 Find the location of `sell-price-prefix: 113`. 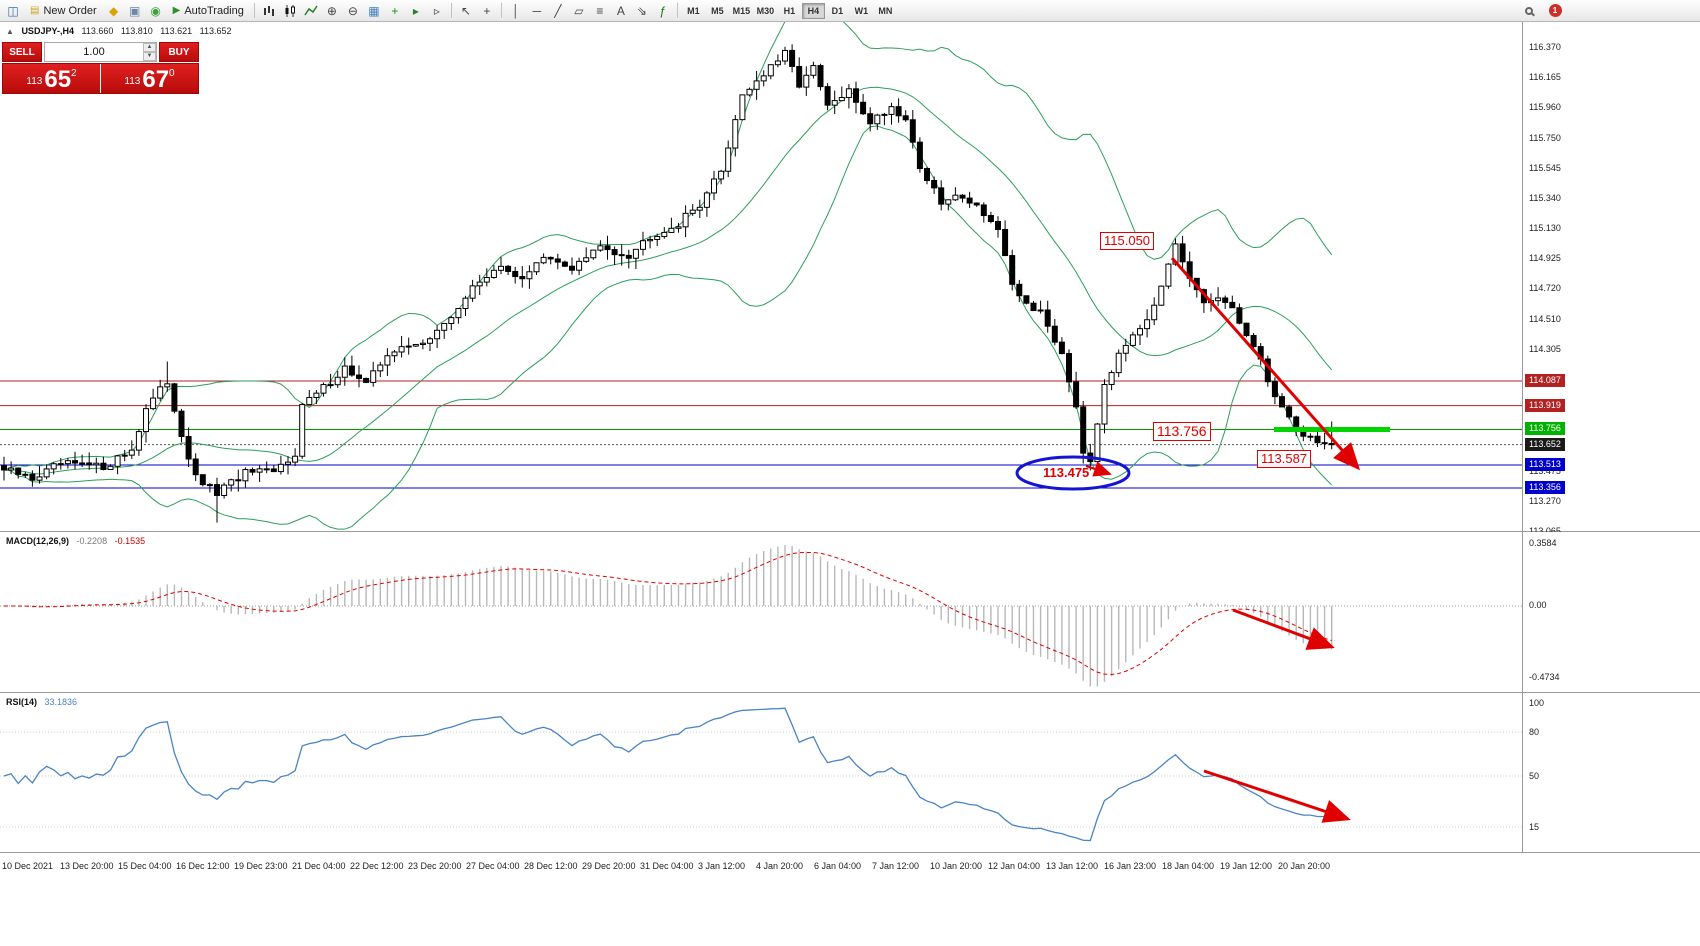

sell-price-prefix: 113 is located at coordinates (34, 81).